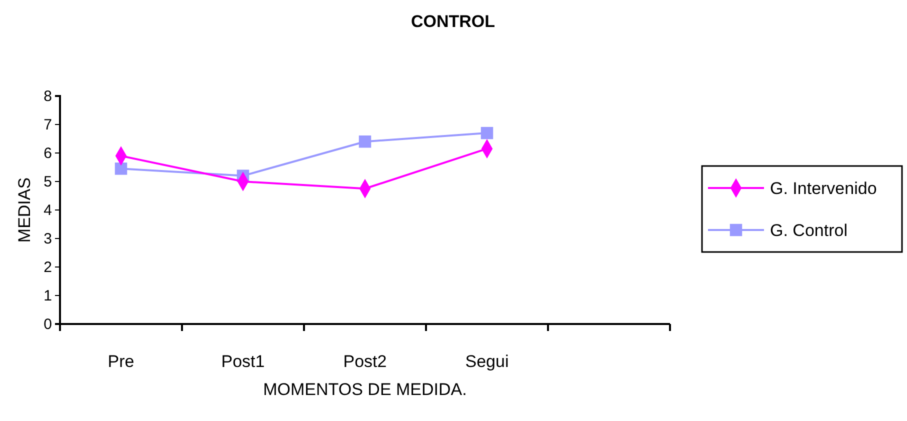 Image resolution: width=907 pixels, height=421 pixels. What do you see at coordinates (121, 361) in the screenshot?
I see `x-tick-label: Pre` at bounding box center [121, 361].